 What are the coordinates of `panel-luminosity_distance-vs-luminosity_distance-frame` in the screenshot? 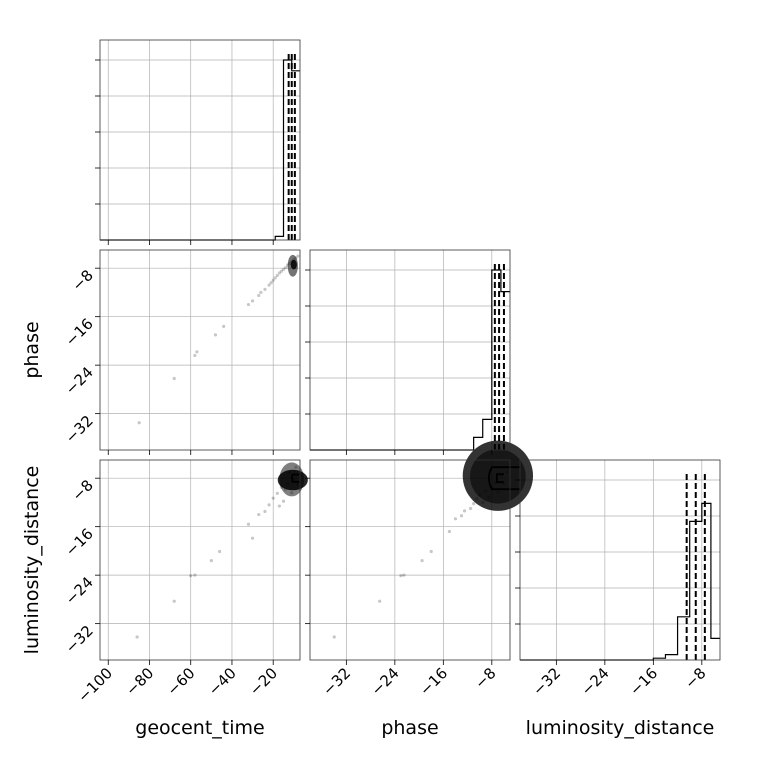 It's located at (620, 560).